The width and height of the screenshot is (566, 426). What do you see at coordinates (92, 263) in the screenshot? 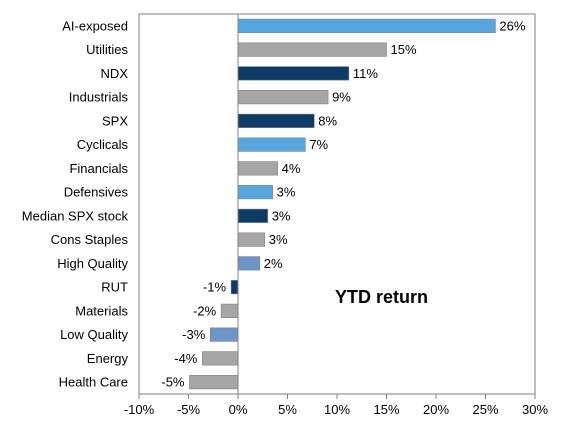
I see `category-label: High Quality` at bounding box center [92, 263].